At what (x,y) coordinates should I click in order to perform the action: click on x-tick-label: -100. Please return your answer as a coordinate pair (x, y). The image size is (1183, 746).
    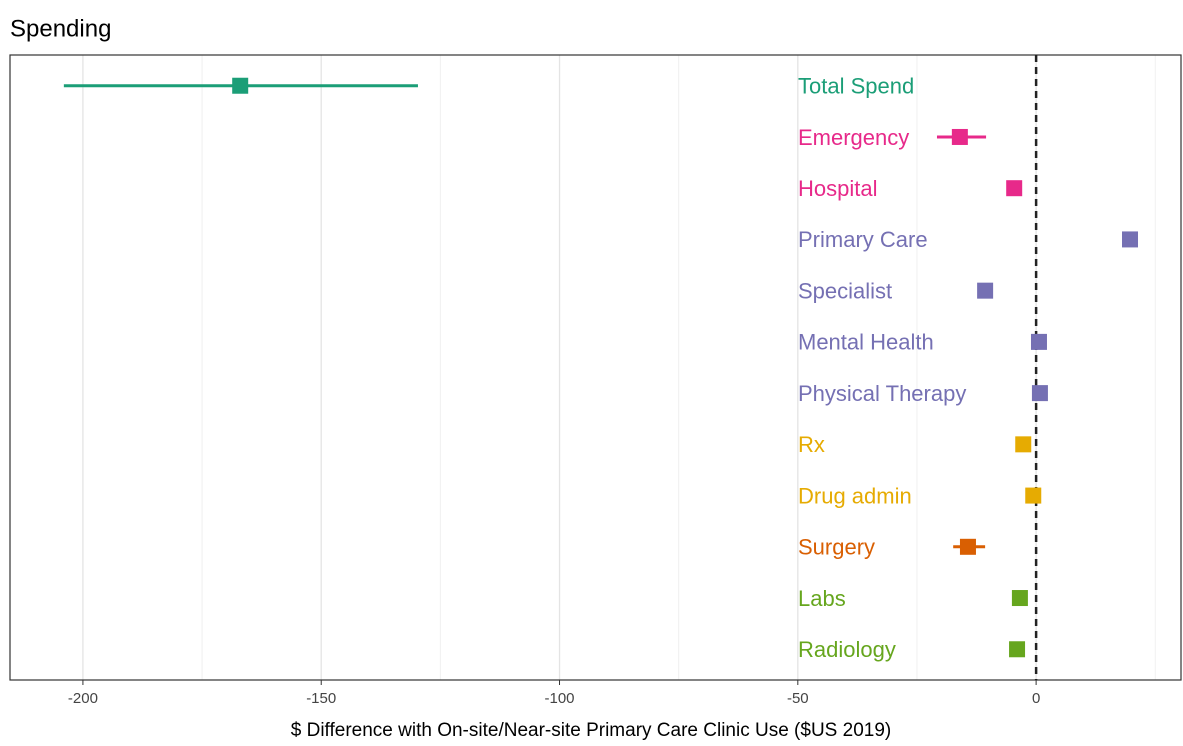
    Looking at the image, I should click on (560, 698).